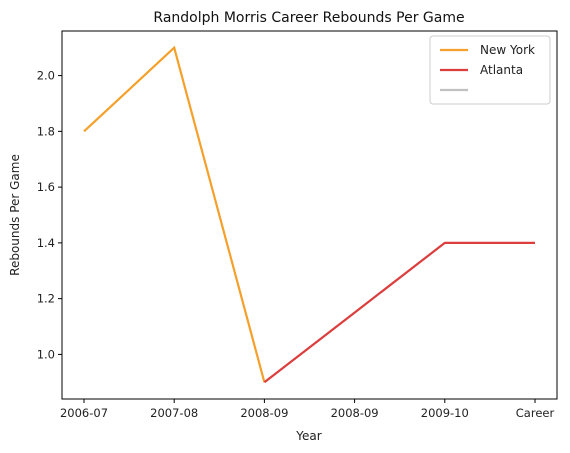  I want to click on y-tick-label: 1.0, so click(46, 354).